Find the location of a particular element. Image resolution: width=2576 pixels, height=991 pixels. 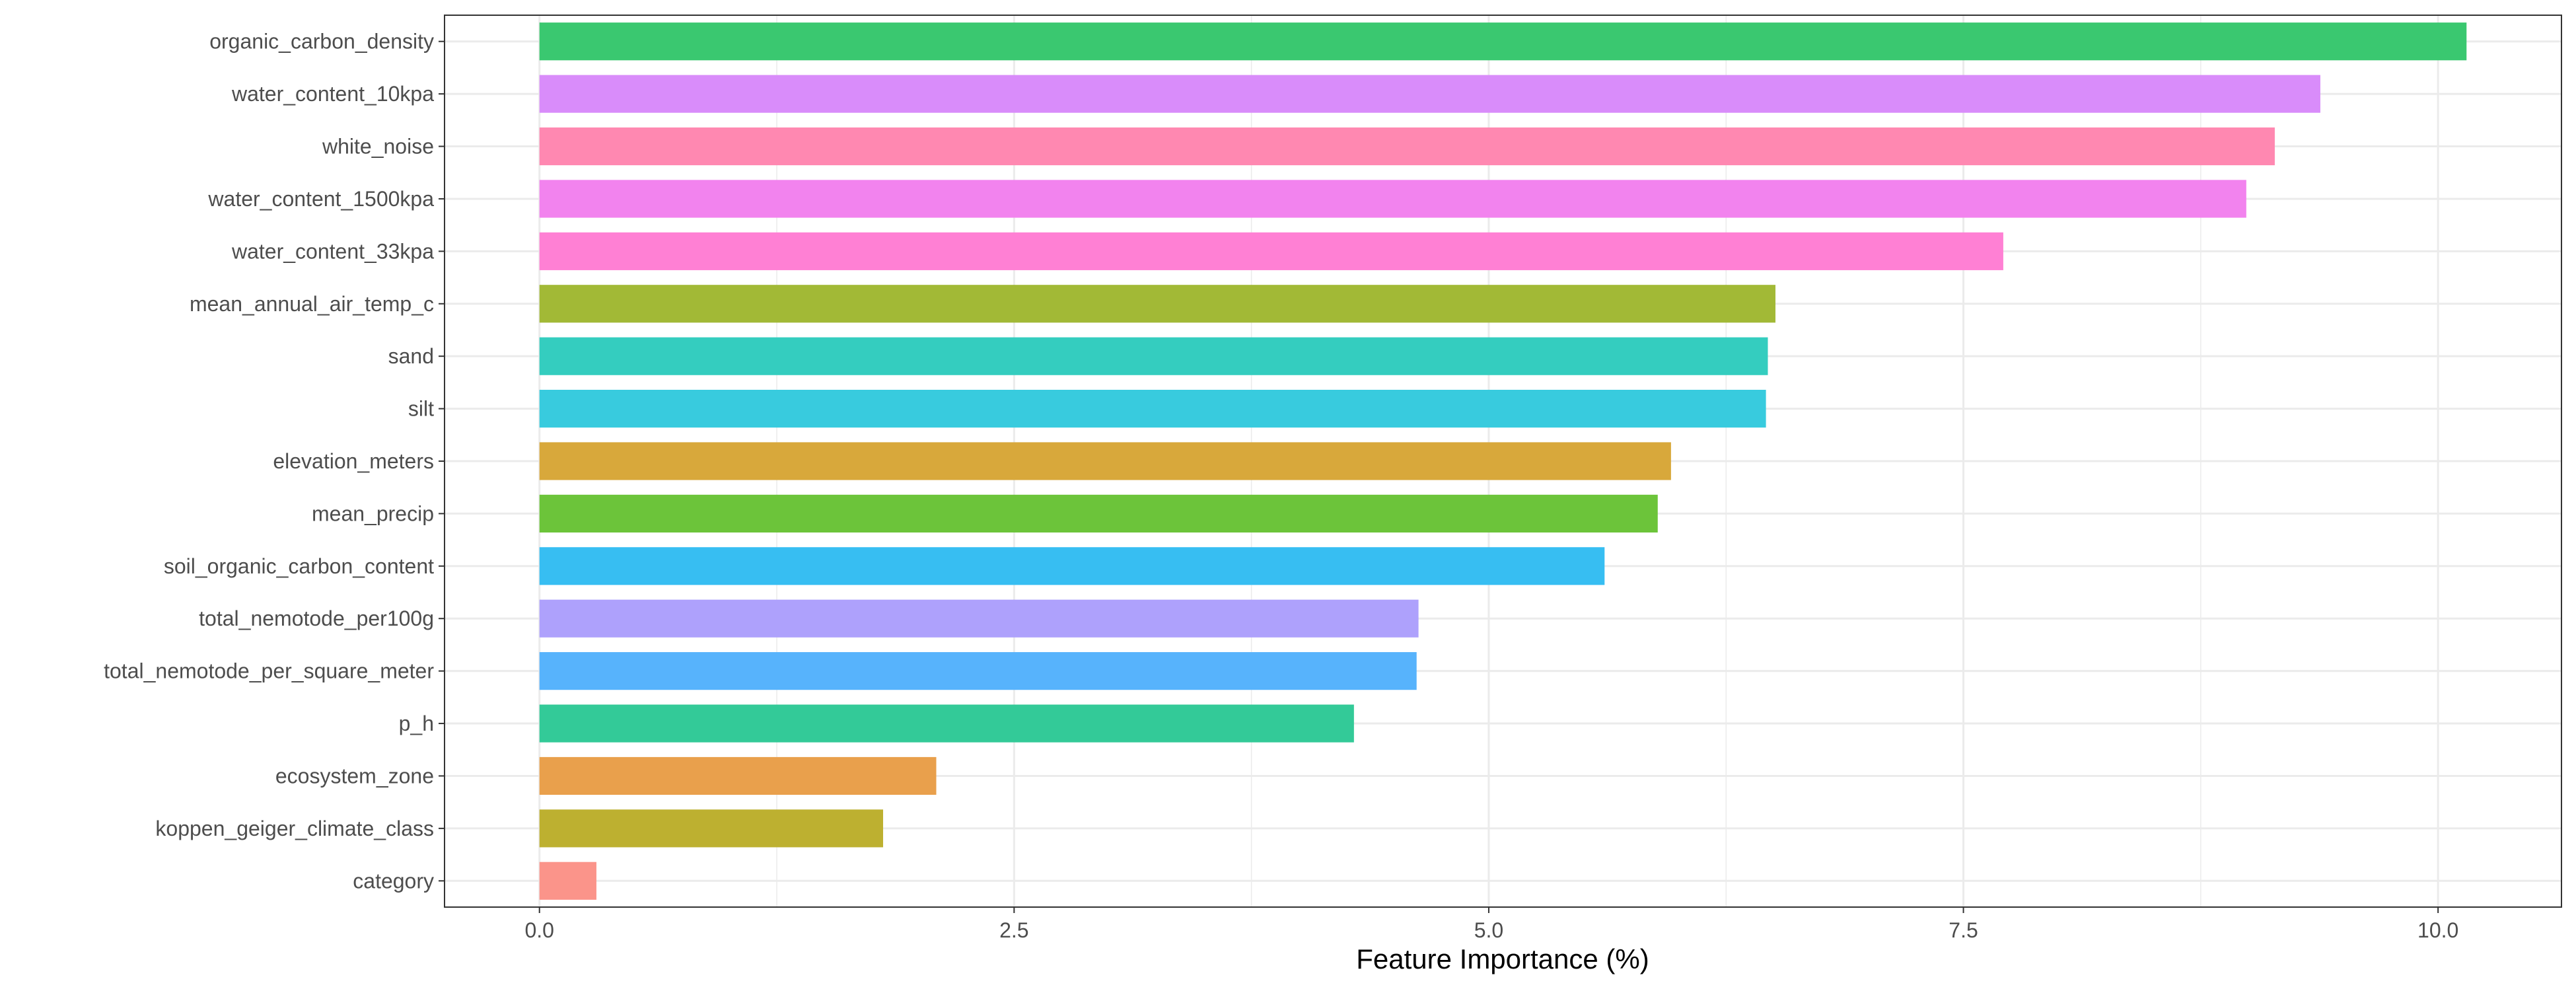

bar-organic-carbon-density is located at coordinates (1503, 41).